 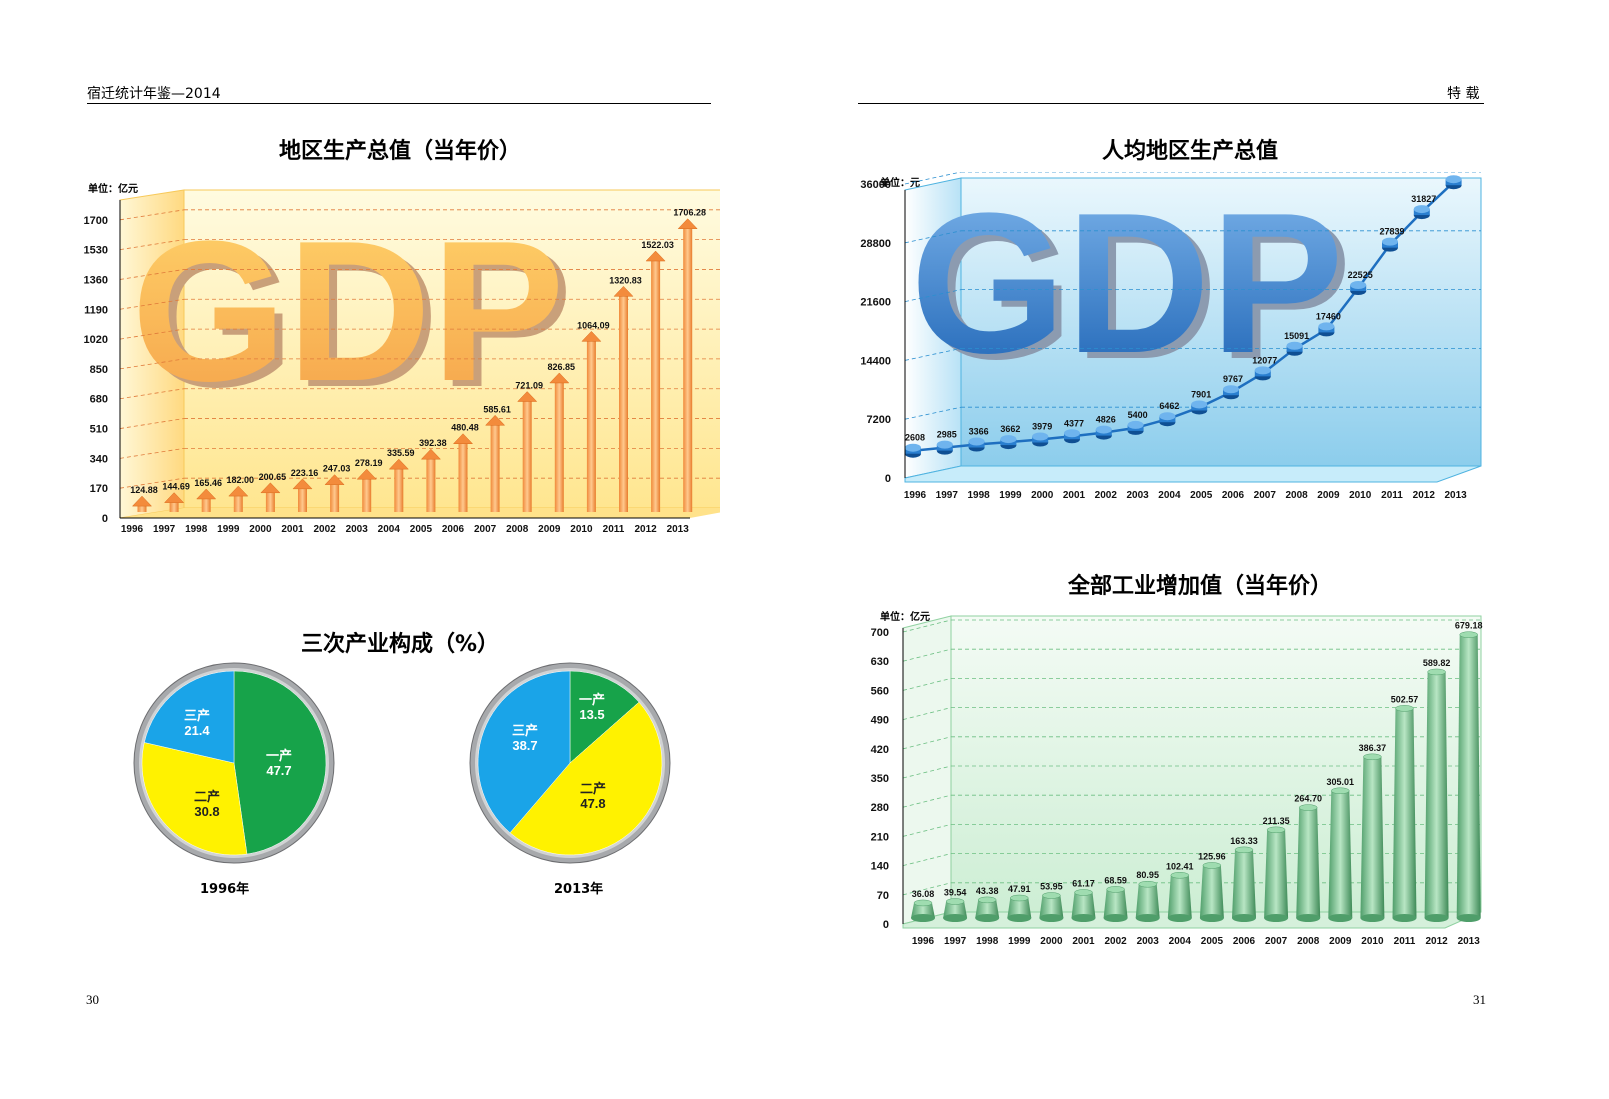 I want to click on gdp-y-tick-label: 170, so click(x=99, y=489).